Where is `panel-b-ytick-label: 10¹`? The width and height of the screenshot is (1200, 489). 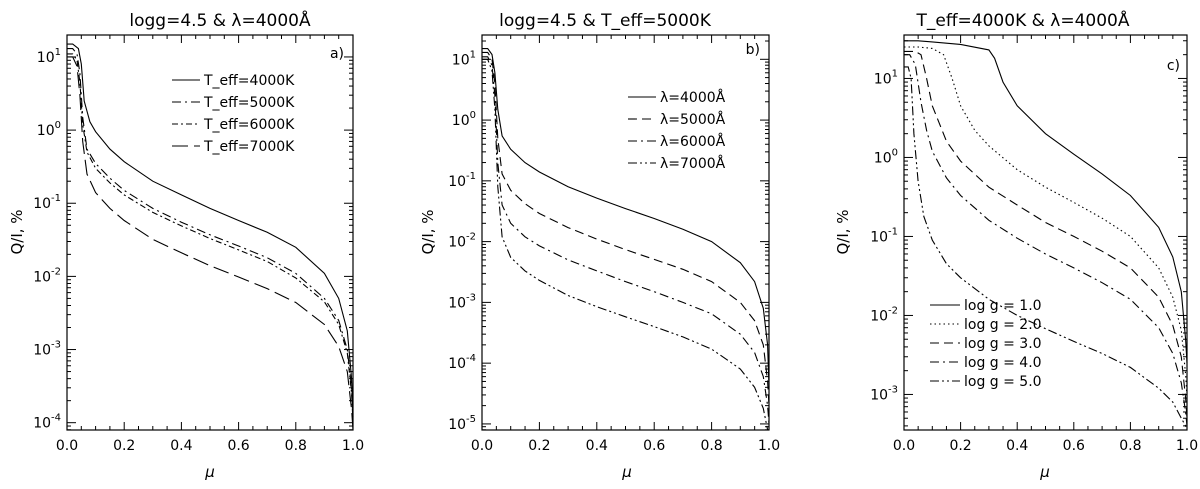
panel-b-ytick-label: 10¹ is located at coordinates (464, 58).